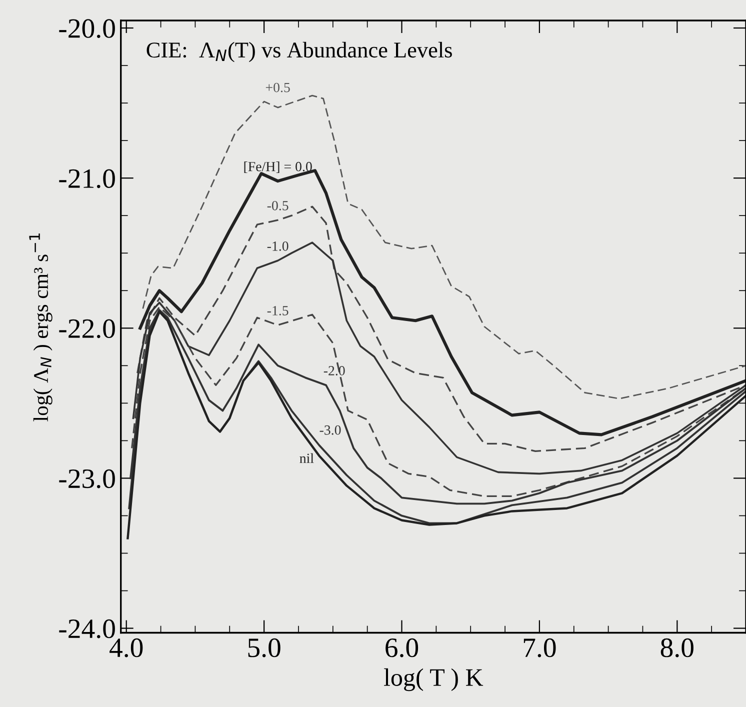 The height and width of the screenshot is (707, 746). I want to click on x-tick-label: 5.0, so click(264, 648).